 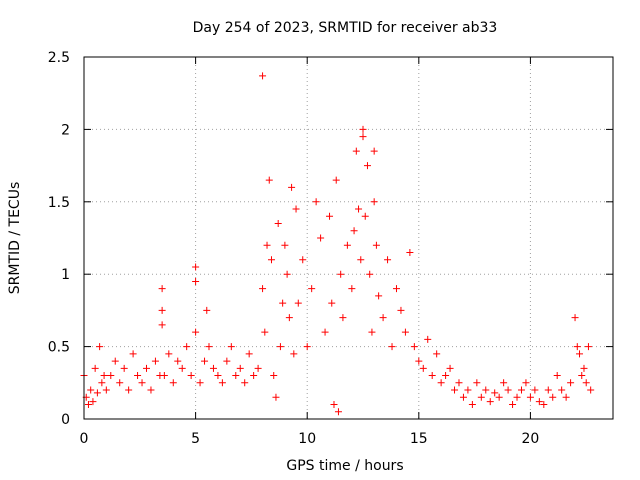 What do you see at coordinates (59, 58) in the screenshot?
I see `y-tick-label: 2.5` at bounding box center [59, 58].